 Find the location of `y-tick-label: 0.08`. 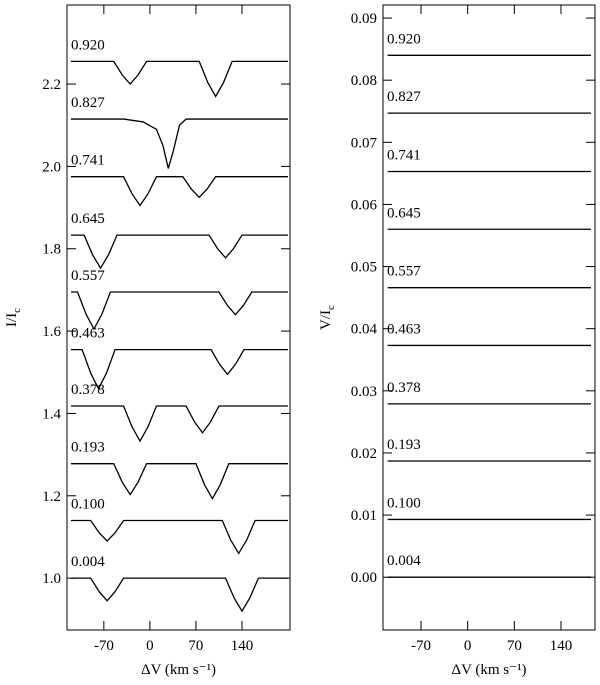

y-tick-label: 0.08 is located at coordinates (364, 81).